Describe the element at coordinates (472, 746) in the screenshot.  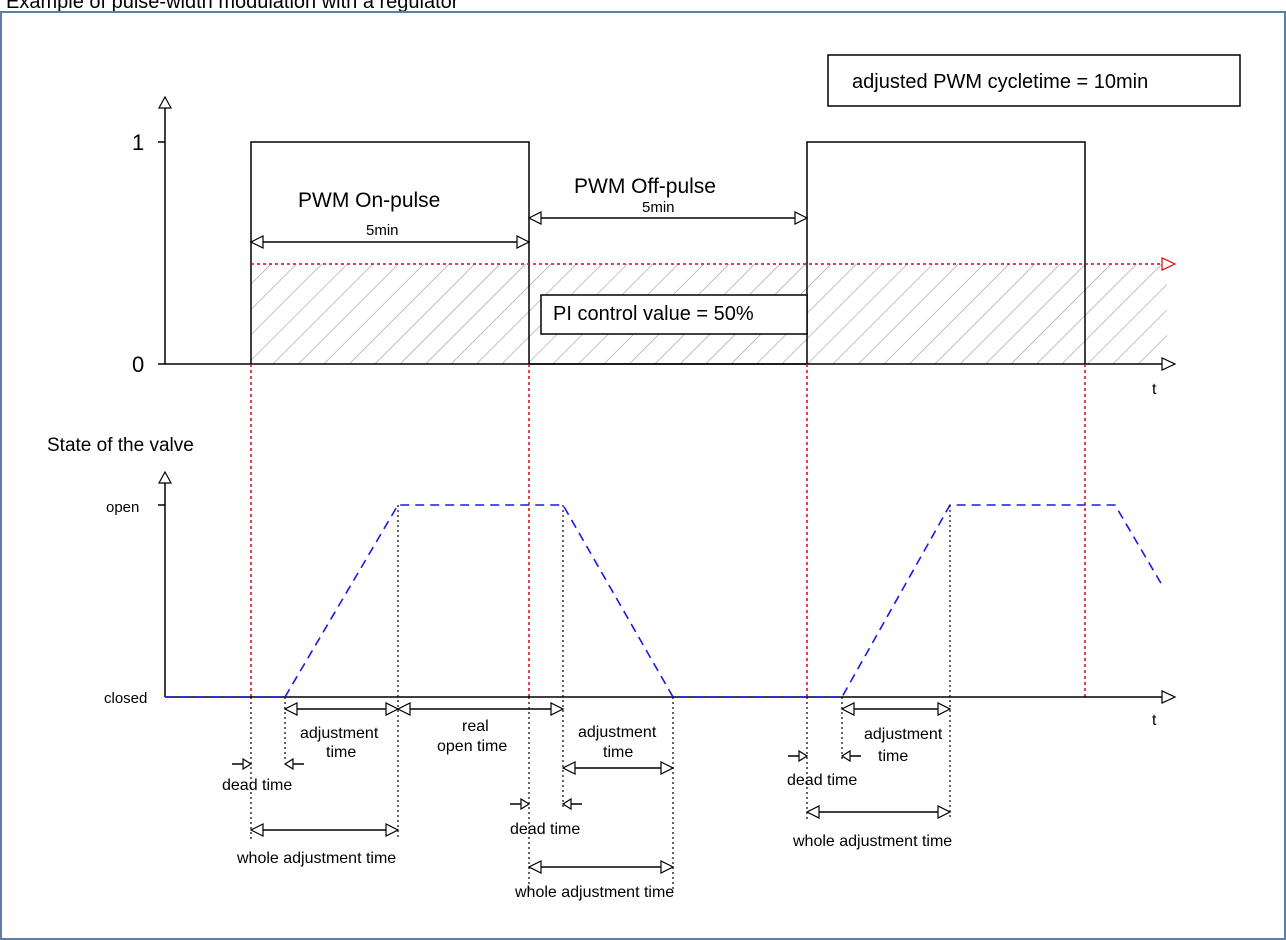
I see `real-open-time-label-b: open time` at that location.